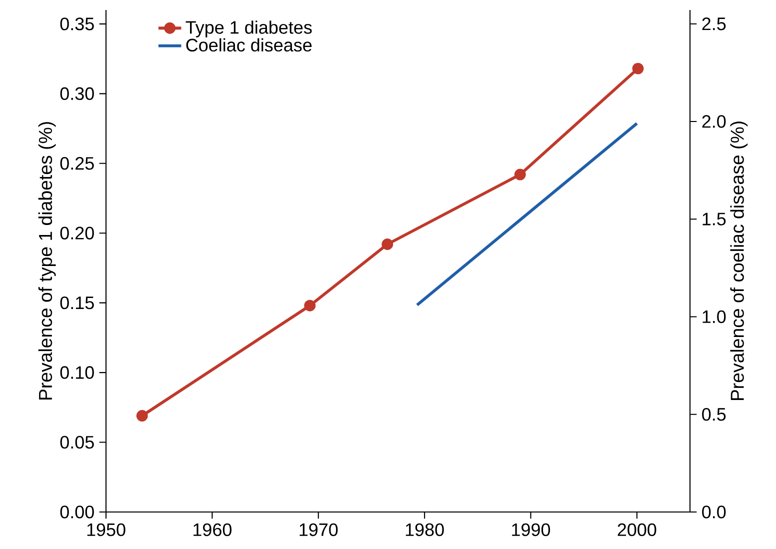  What do you see at coordinates (77, 303) in the screenshot?
I see `y-tick-label: 0.15` at bounding box center [77, 303].